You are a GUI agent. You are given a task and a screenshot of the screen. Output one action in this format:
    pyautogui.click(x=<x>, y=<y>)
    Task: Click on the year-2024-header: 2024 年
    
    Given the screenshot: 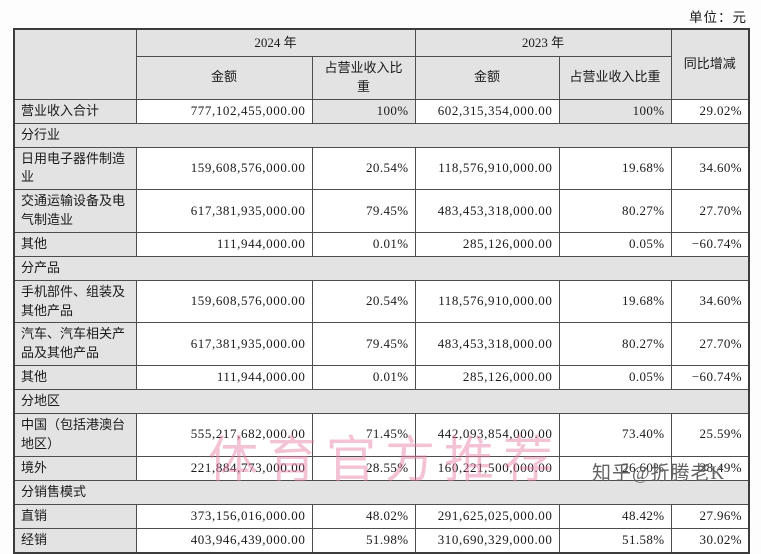 What is the action you would take?
    pyautogui.click(x=275, y=42)
    